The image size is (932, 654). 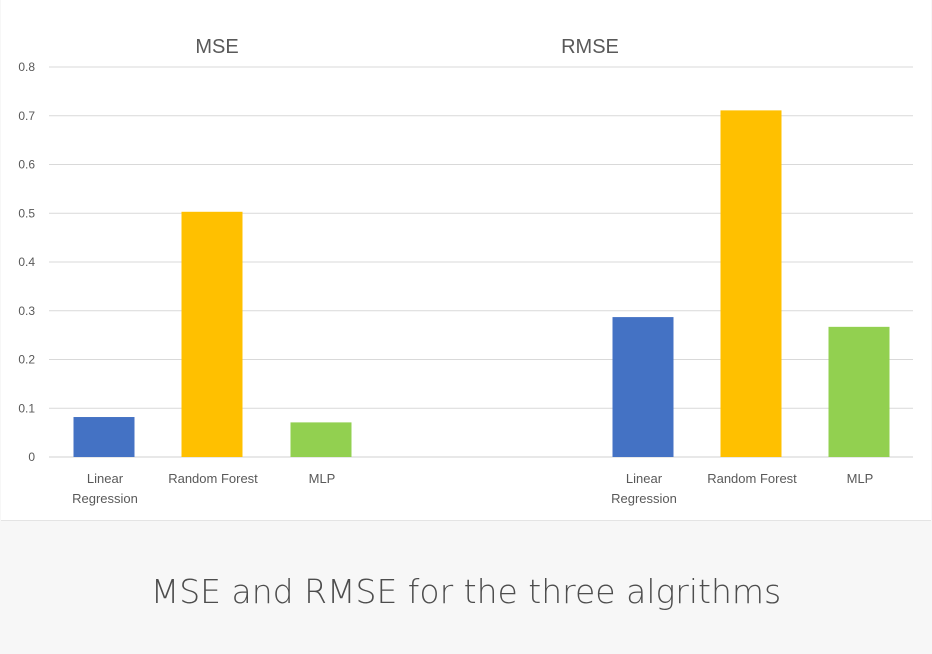 I want to click on figure-caption: MSE and RMSE for the three algrithms, so click(x=466, y=591).